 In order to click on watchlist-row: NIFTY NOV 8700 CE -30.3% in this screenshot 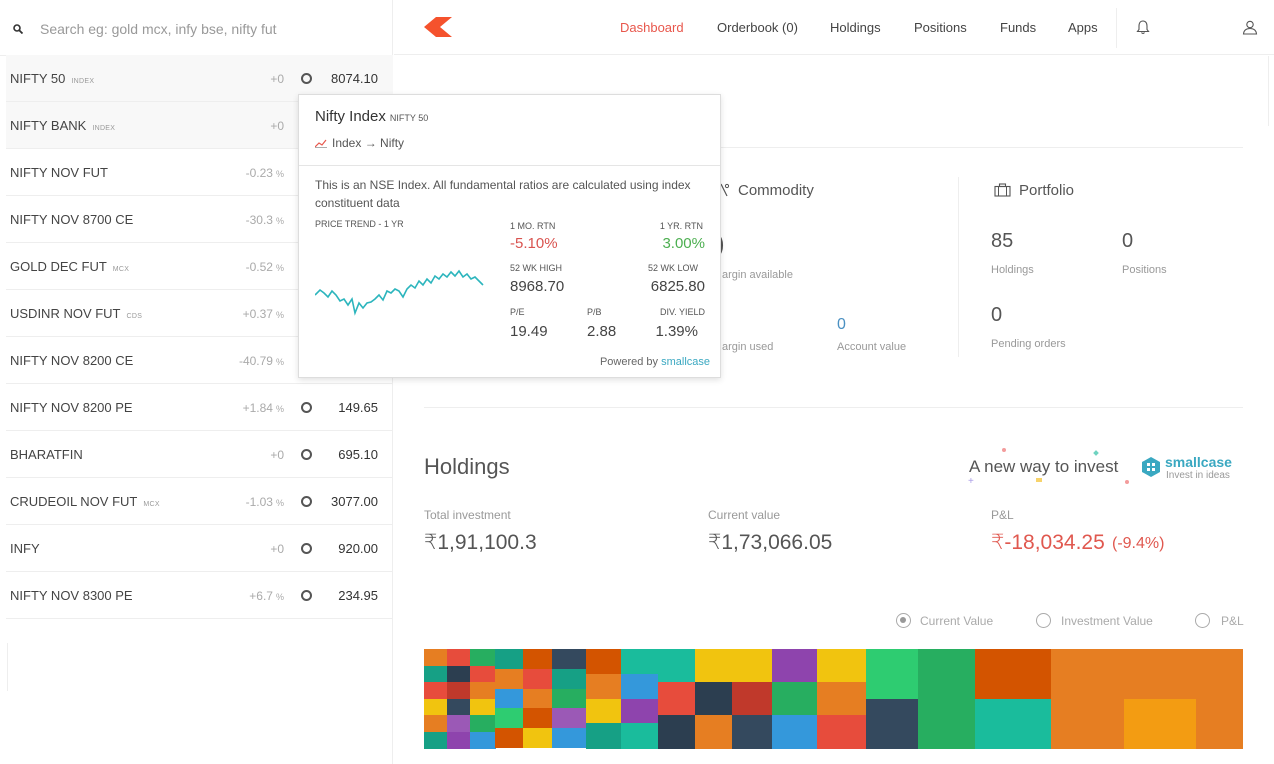, I will do `click(199, 219)`.